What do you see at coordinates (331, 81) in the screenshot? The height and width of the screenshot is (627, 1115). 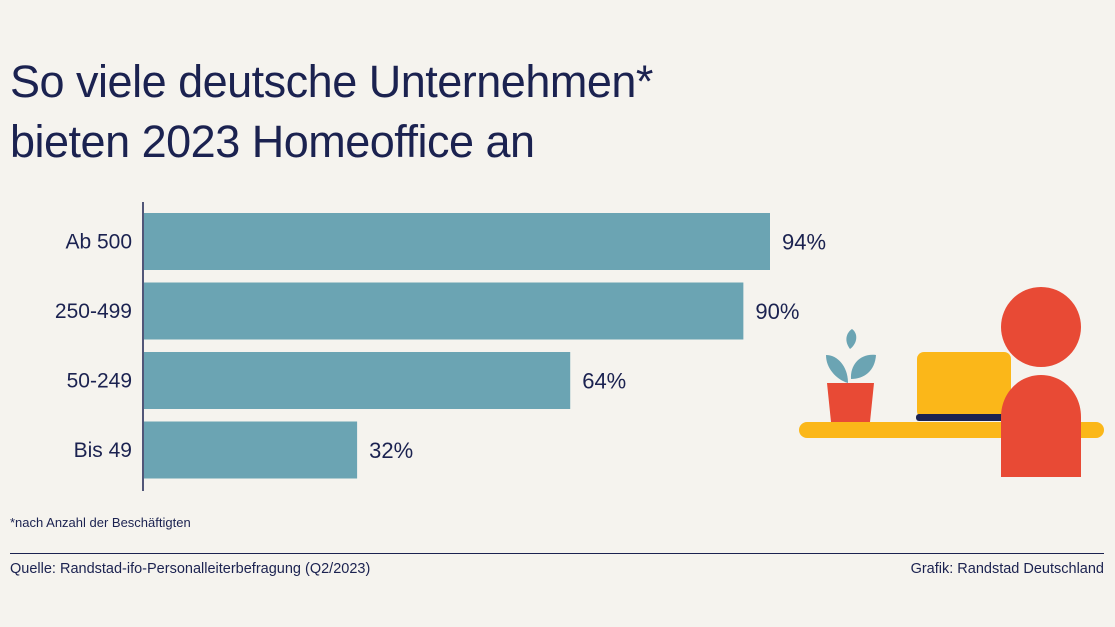 I see `title-line-1: So viele deutsche Unternehmen*` at bounding box center [331, 81].